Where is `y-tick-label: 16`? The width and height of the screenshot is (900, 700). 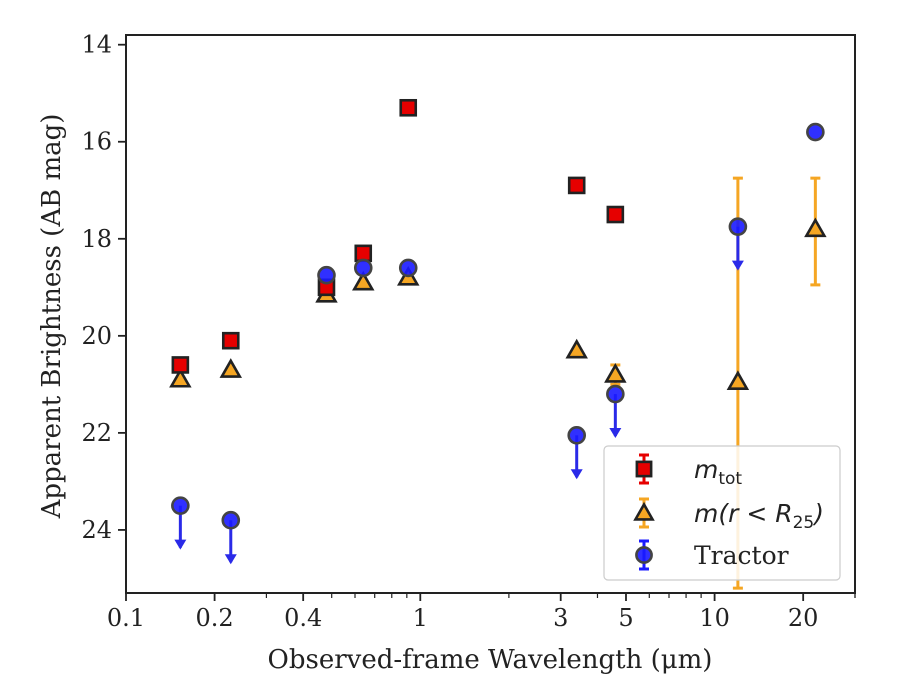
y-tick-label: 16 is located at coordinates (96, 142).